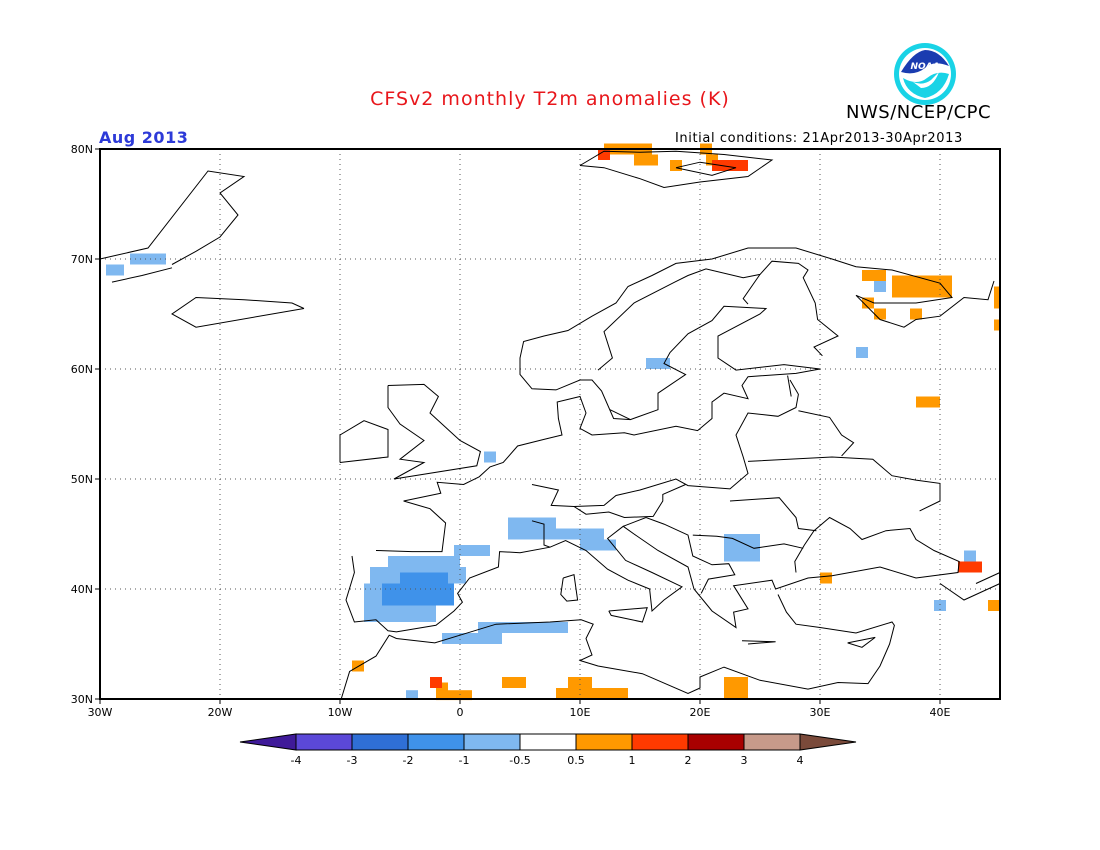  Describe the element at coordinates (296, 760) in the screenshot. I see `colorbar-label: -4` at that location.